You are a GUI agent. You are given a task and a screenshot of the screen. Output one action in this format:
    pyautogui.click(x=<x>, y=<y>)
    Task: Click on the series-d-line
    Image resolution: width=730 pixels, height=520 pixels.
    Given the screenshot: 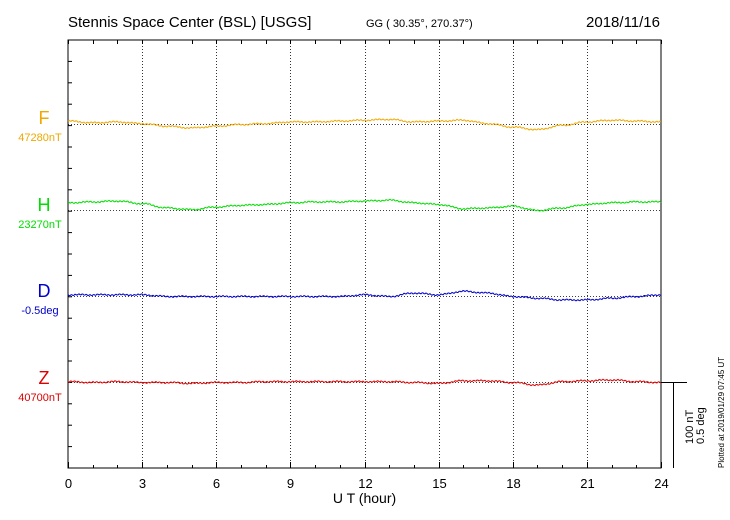 What is the action you would take?
    pyautogui.click(x=364, y=295)
    